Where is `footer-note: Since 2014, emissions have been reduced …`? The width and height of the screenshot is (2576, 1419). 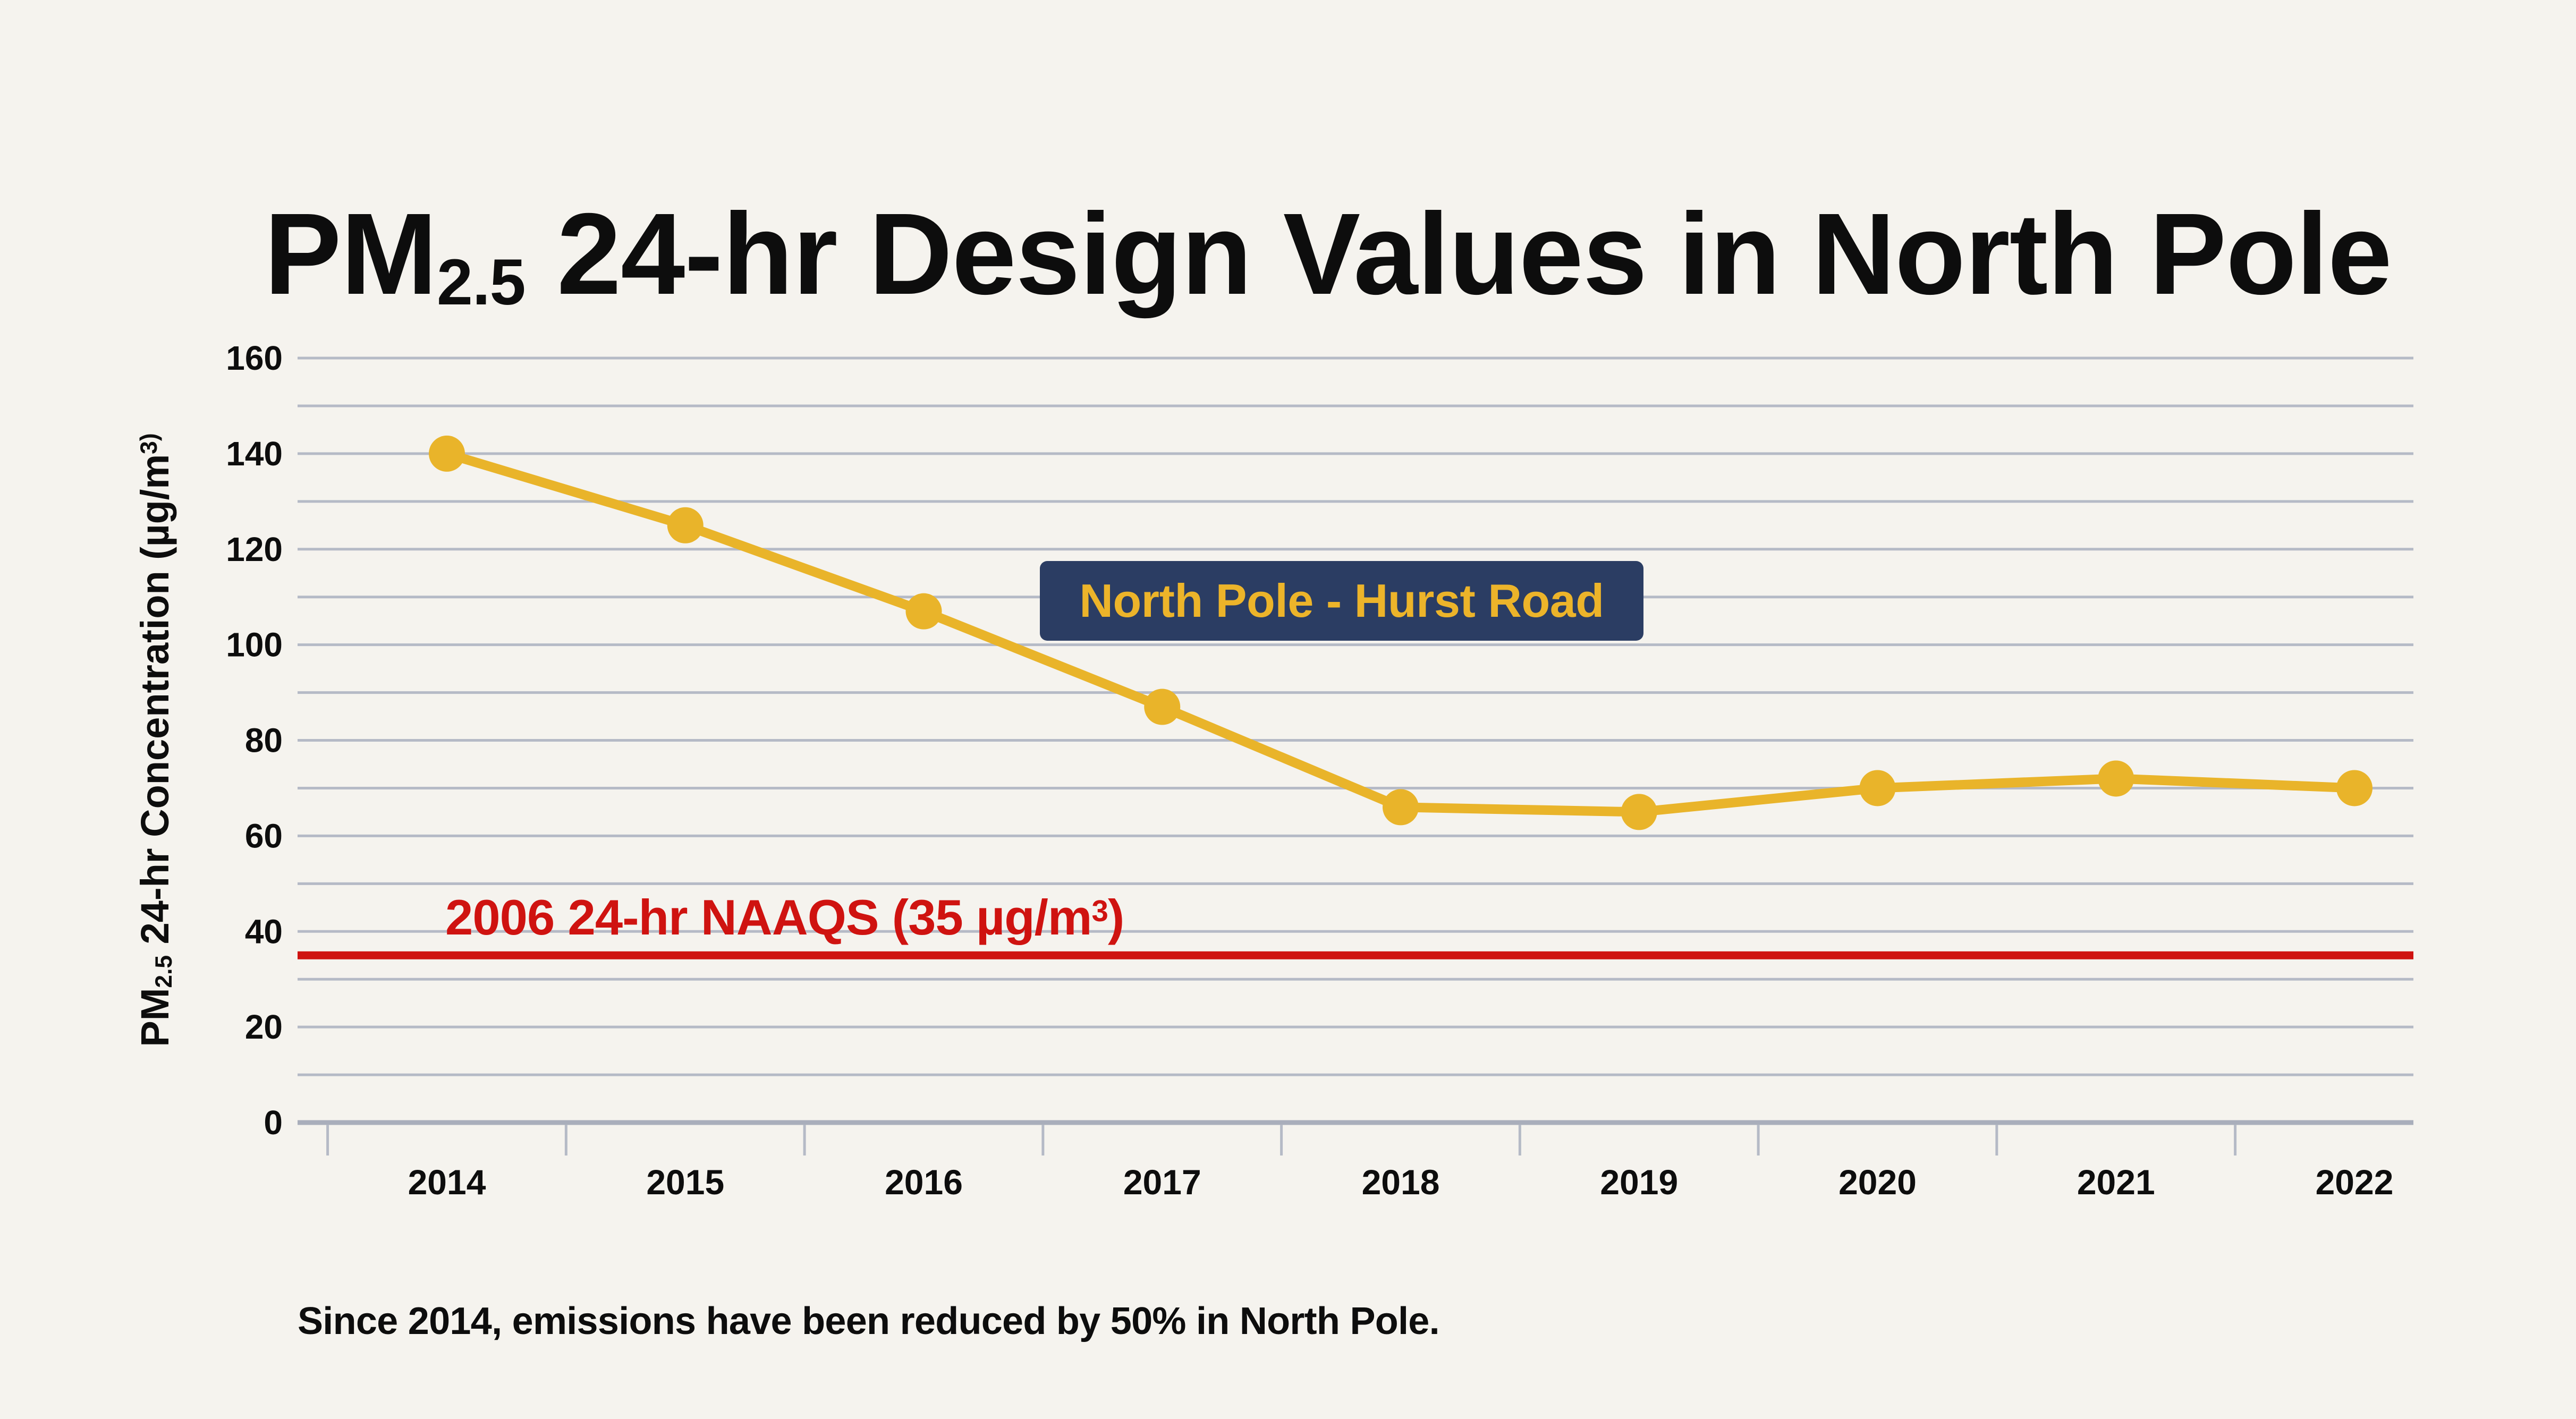
footer-note: Since 2014, emissions have been reduced … is located at coordinates (869, 1321).